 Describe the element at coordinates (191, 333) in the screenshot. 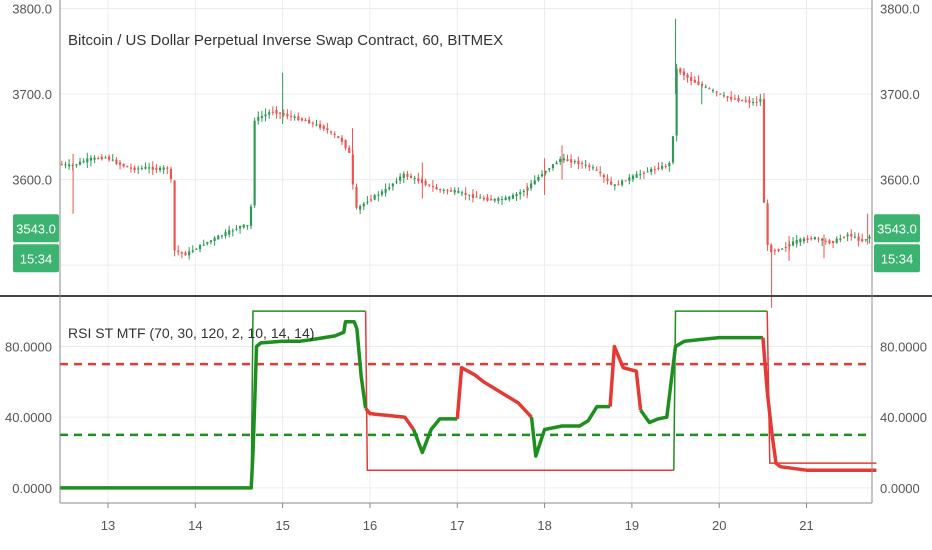

I see `indicator-title: RSI ST MTF (70, 30, 120, 2, 10, 14, 14)` at that location.